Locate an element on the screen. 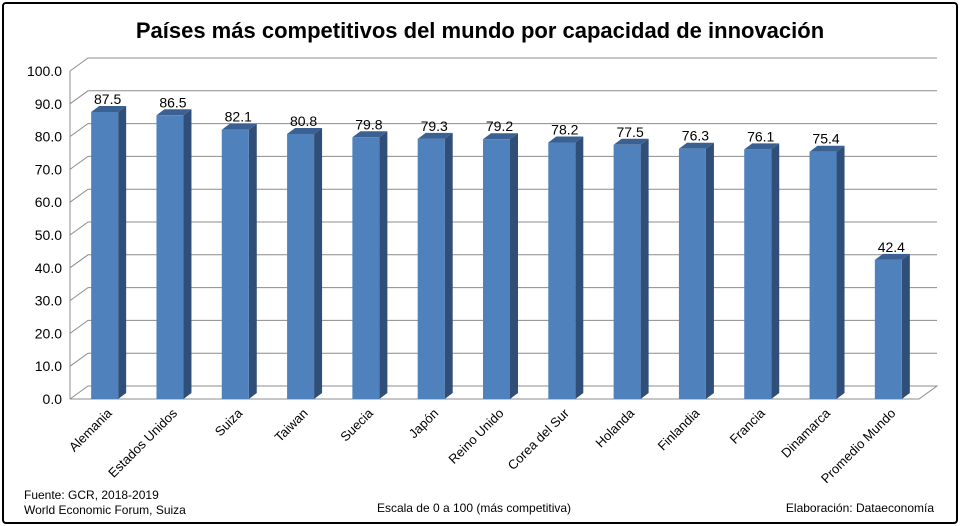 The image size is (960, 526). data-label: 87.5 is located at coordinates (107, 99).